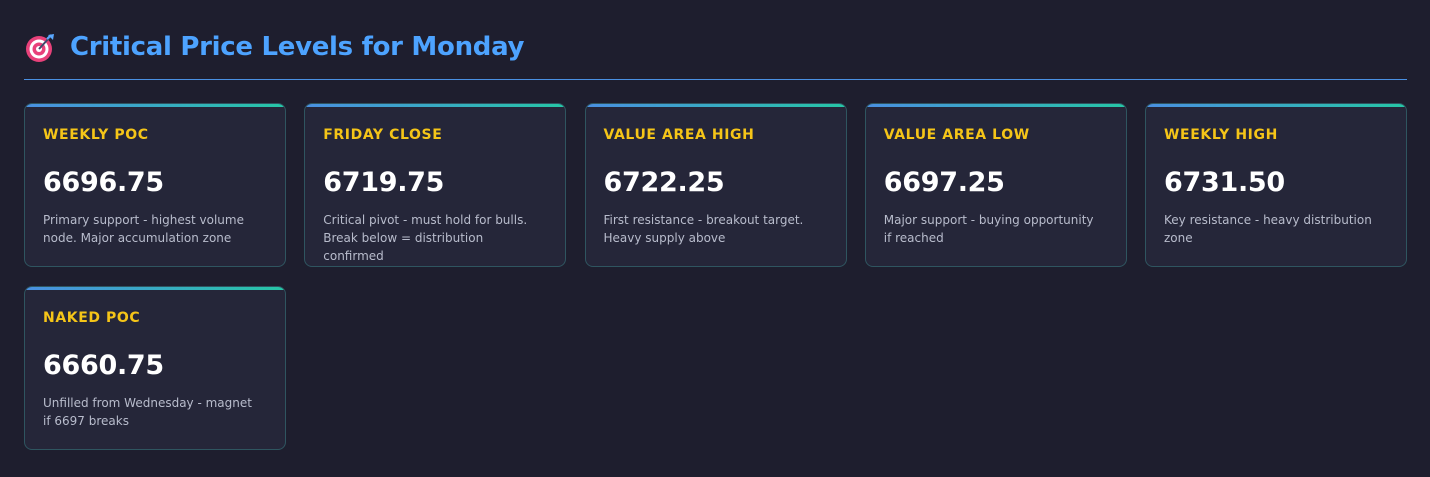 The width and height of the screenshot is (1430, 477). I want to click on page-title: Critical Price Levels for Monday, so click(297, 47).